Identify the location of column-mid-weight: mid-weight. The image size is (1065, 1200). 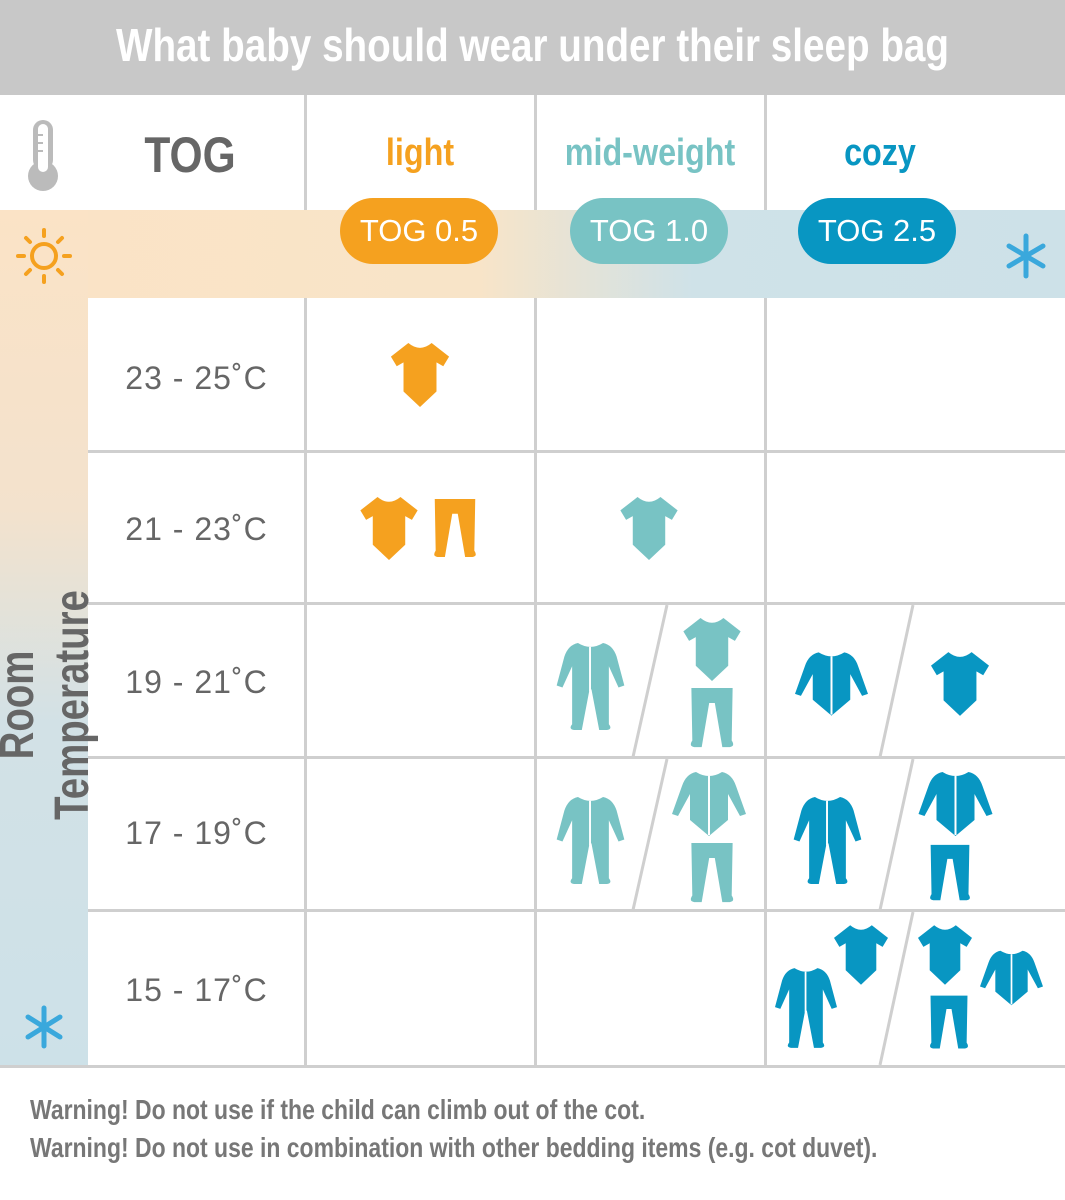
(650, 153).